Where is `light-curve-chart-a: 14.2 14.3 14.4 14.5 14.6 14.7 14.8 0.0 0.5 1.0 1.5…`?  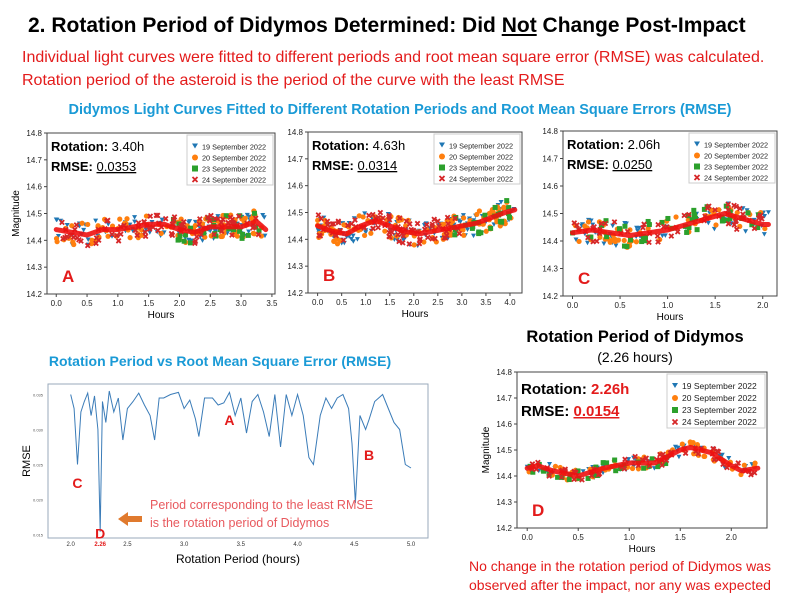
light-curve-chart-a: 14.2 14.3 14.4 14.5 14.6 14.7 14.8 0.0 0.5 1.0 1.5… is located at coordinates (144, 225).